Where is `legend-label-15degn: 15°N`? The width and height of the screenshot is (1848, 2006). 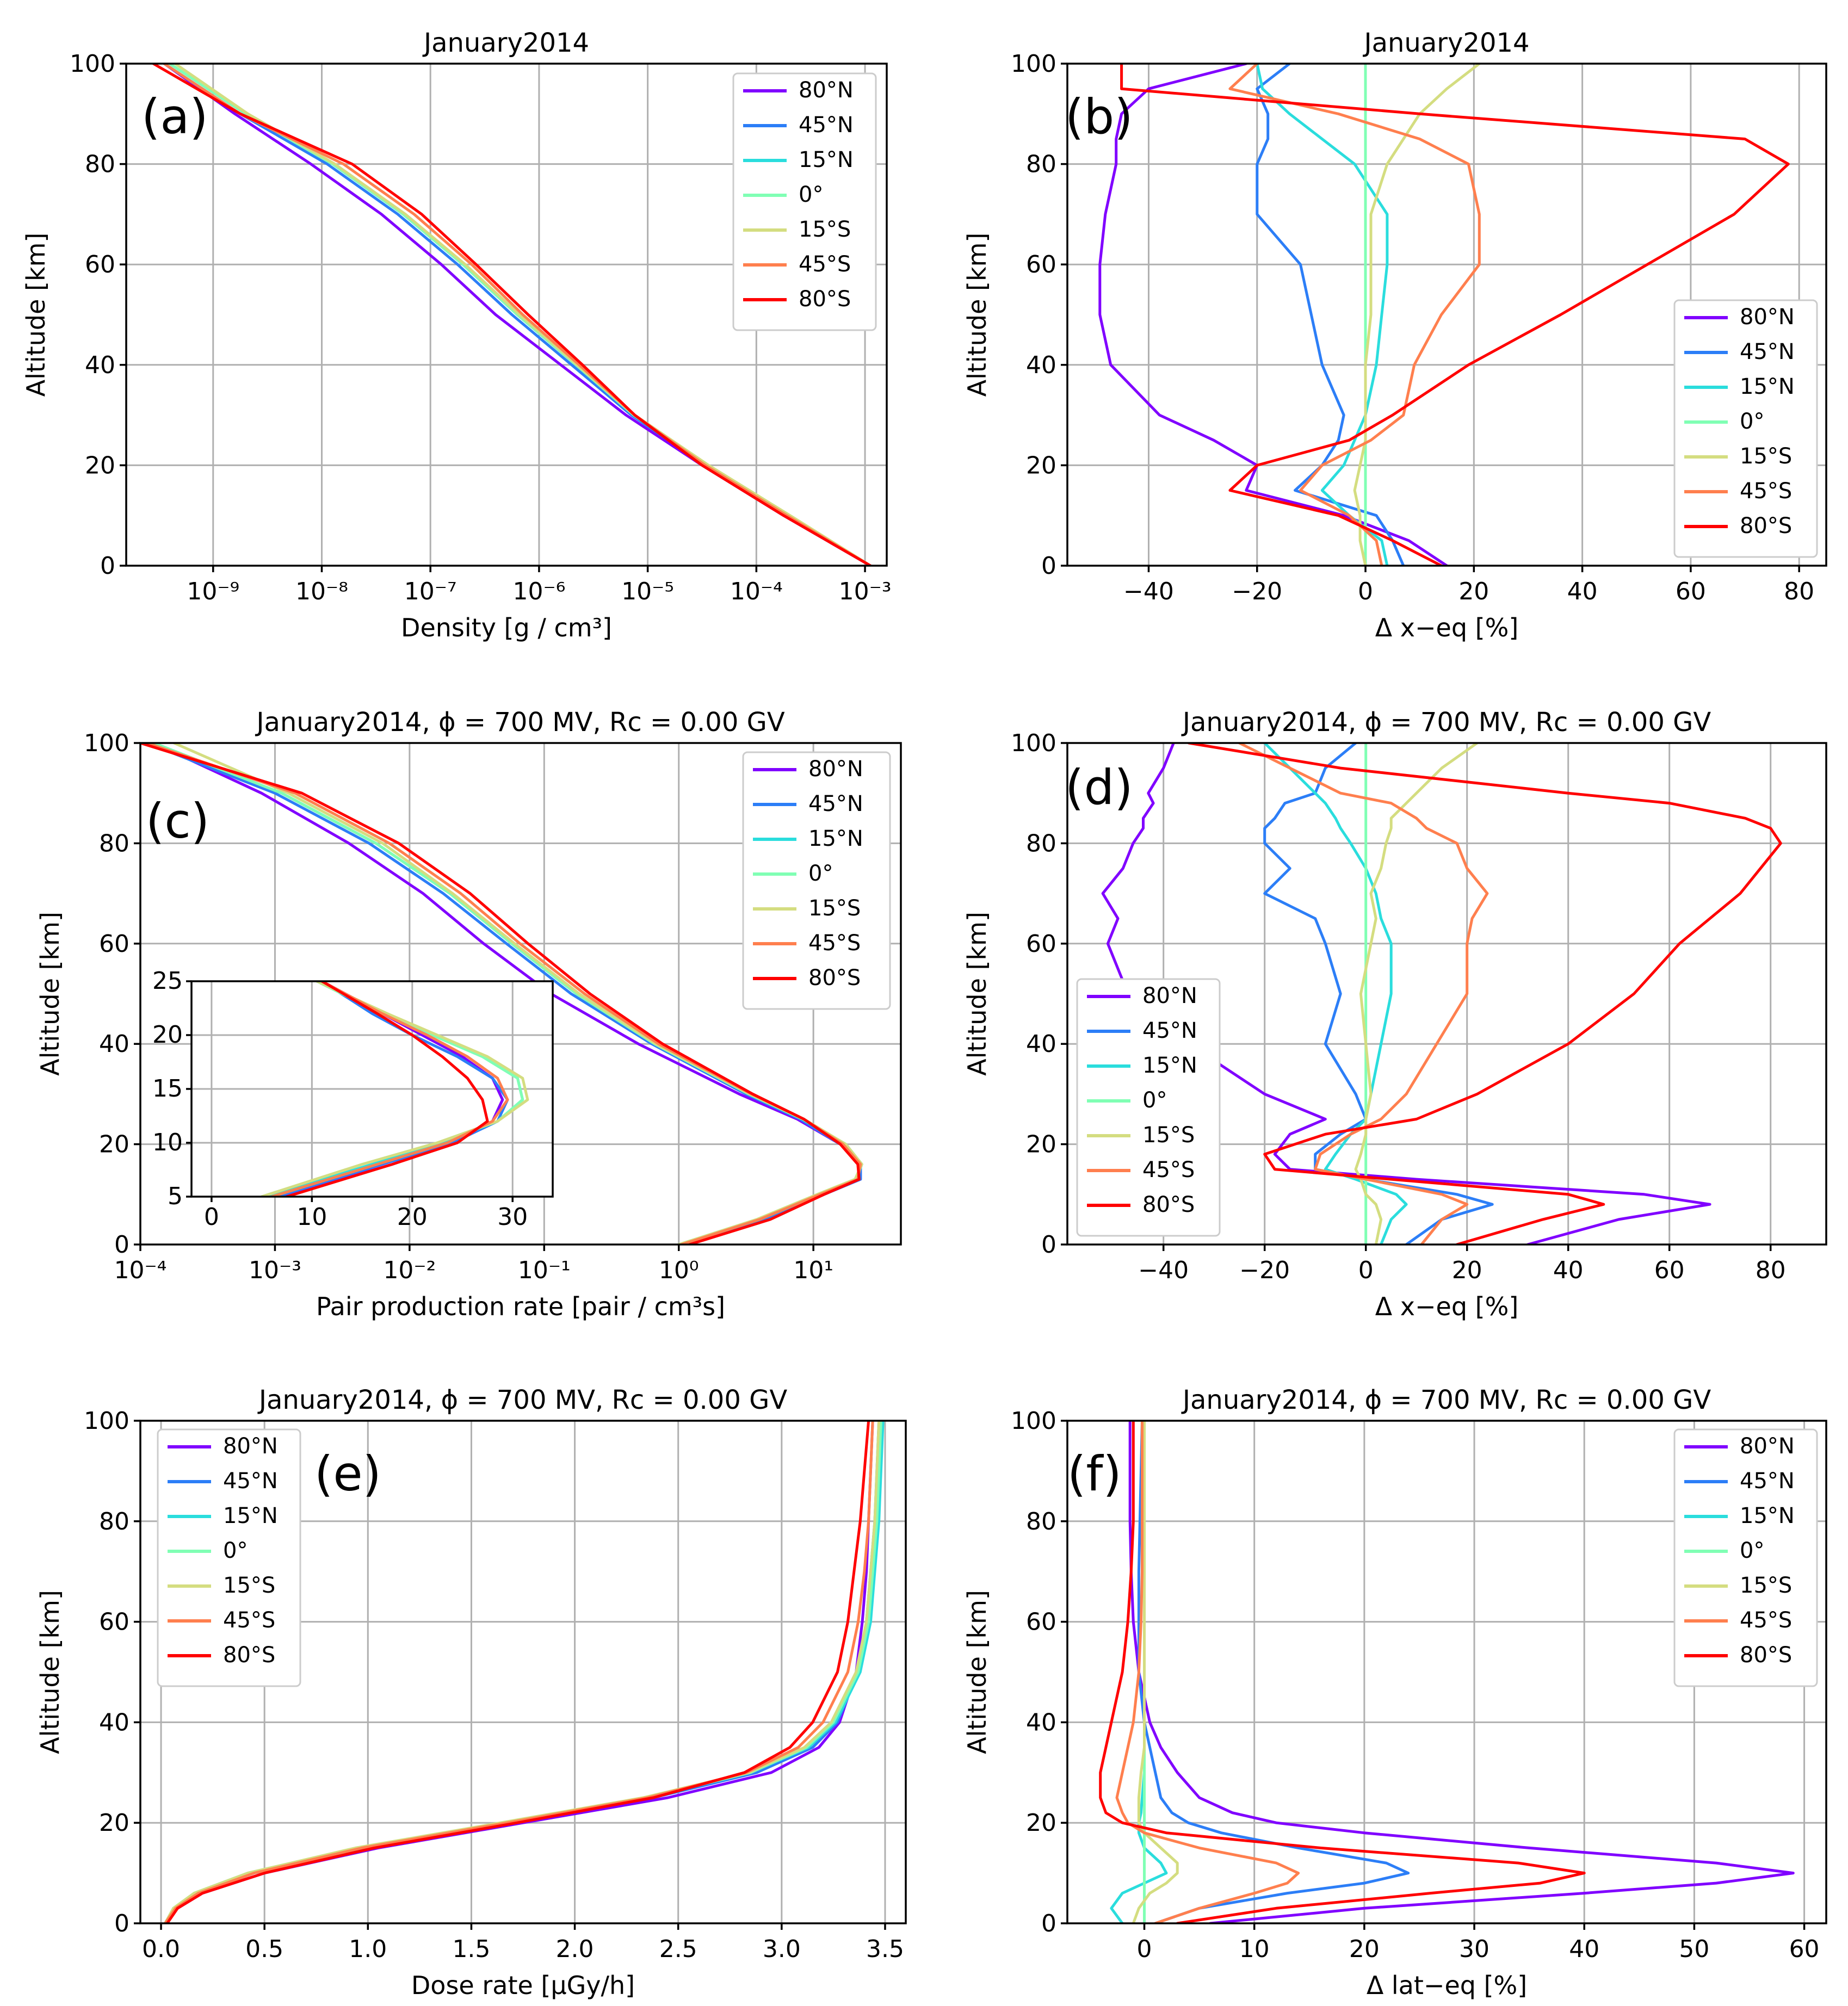 legend-label-15degn: 15°N is located at coordinates (826, 159).